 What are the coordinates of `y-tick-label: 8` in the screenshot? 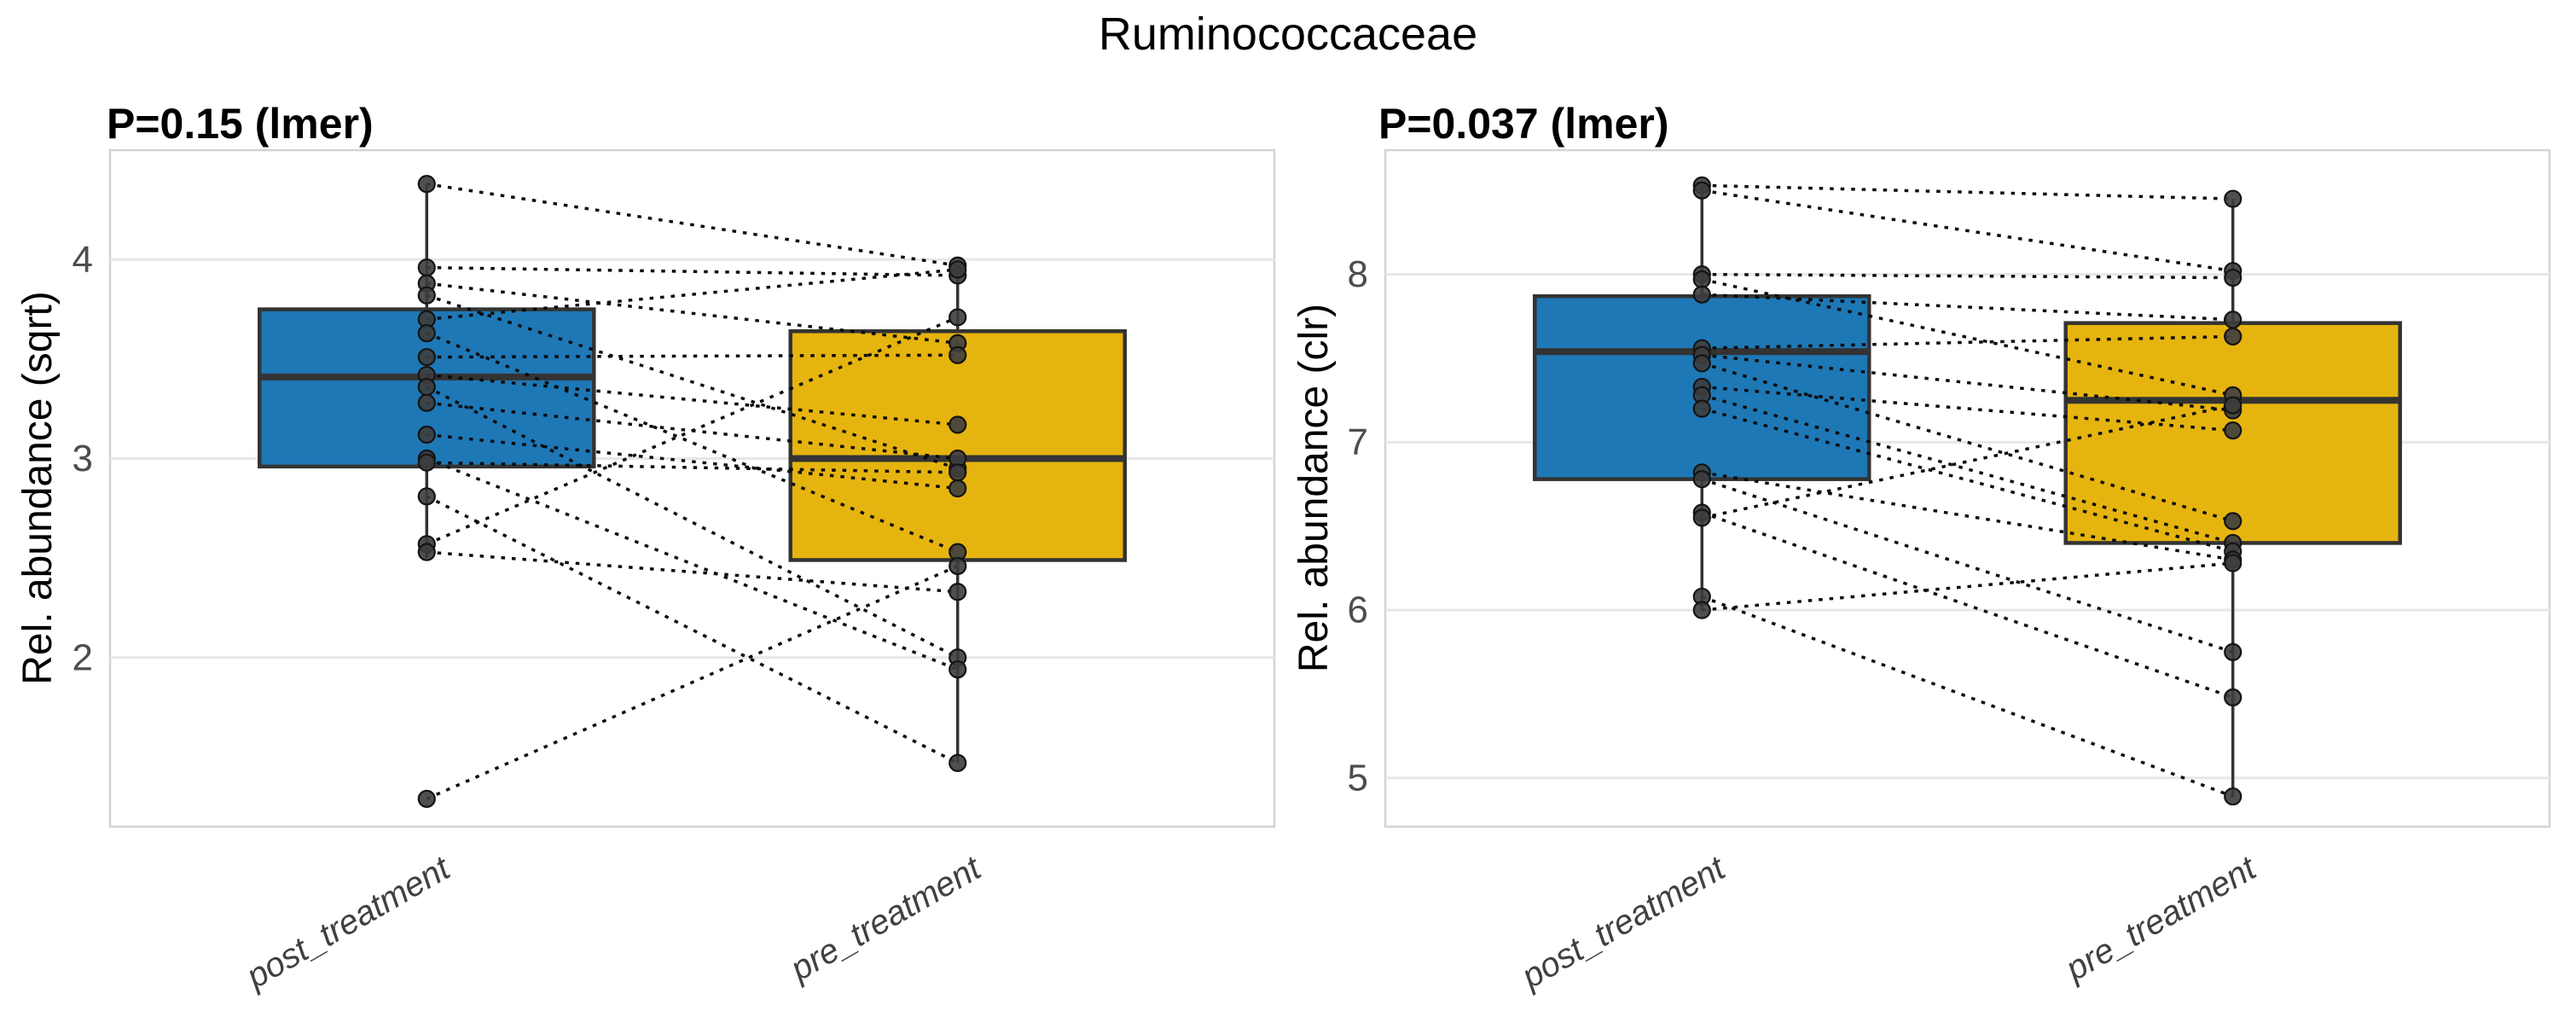 It's located at (1358, 274).